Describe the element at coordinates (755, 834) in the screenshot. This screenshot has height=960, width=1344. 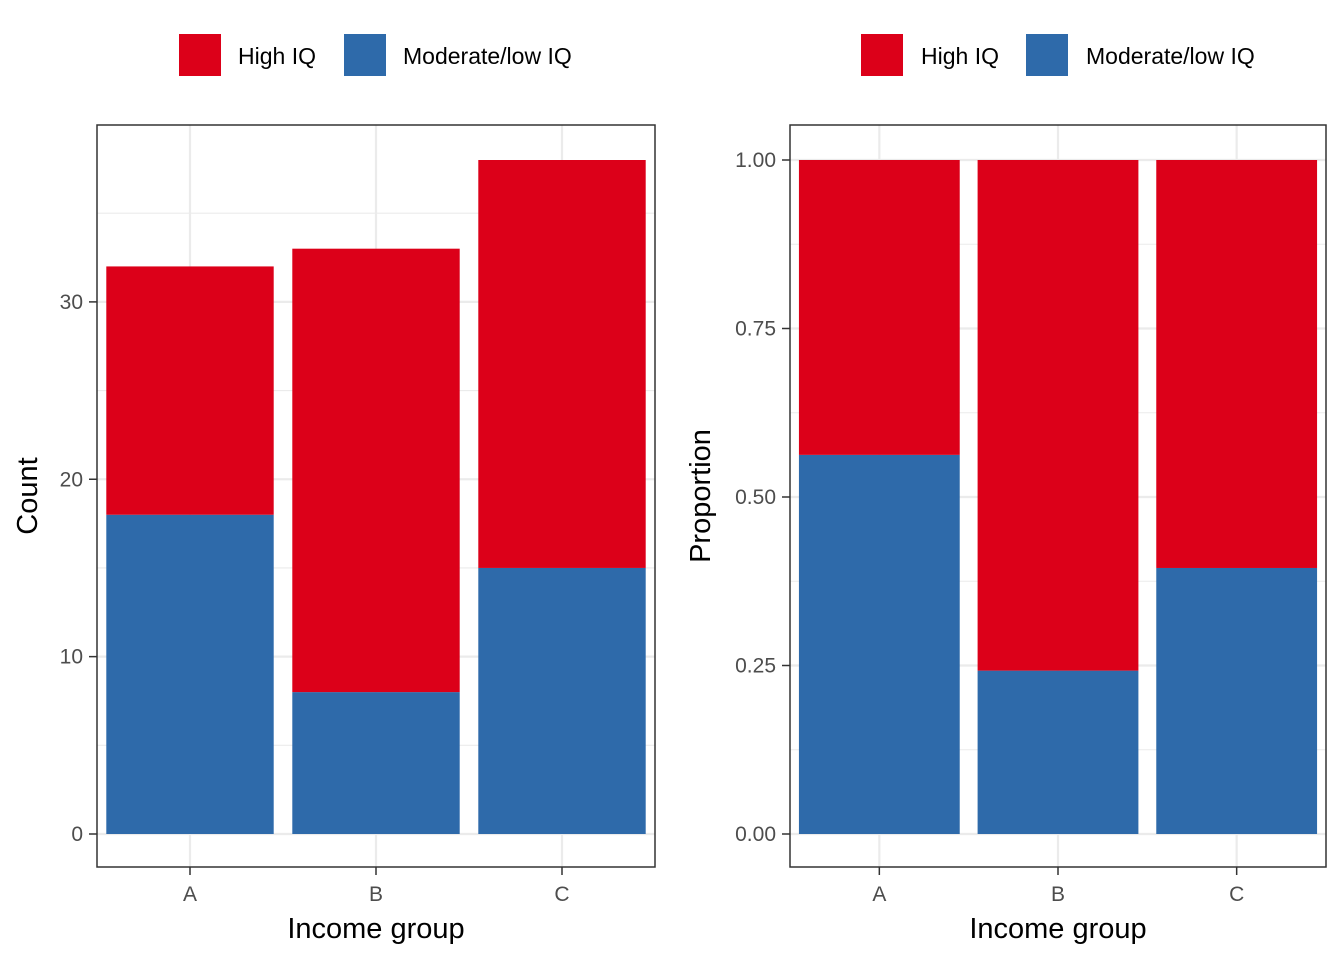
I see `y-tick-label: 0.00` at that location.